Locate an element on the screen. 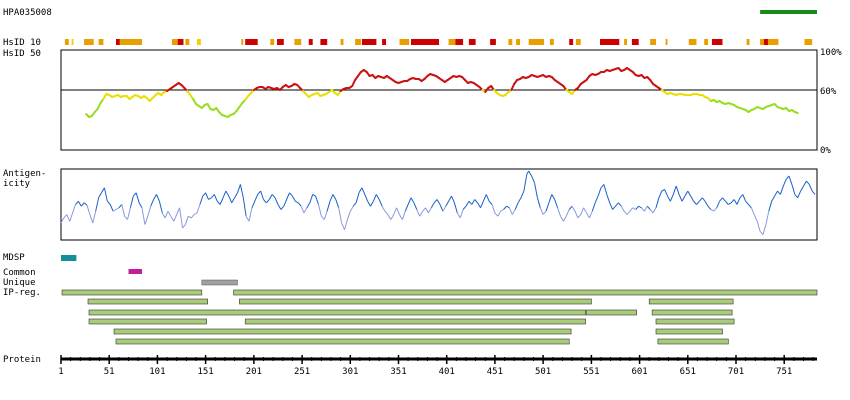 Image resolution: width=850 pixels, height=400 pixels. hsid50-label-100: 100% is located at coordinates (831, 53).